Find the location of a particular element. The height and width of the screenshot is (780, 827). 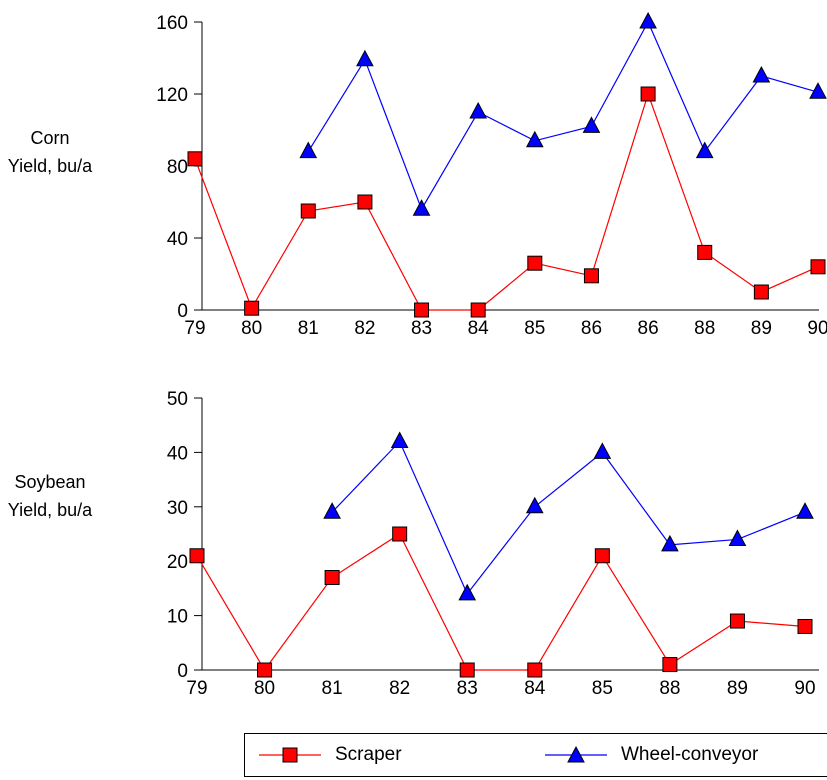

soybean-y-tick-label: 0 is located at coordinates (182, 671).